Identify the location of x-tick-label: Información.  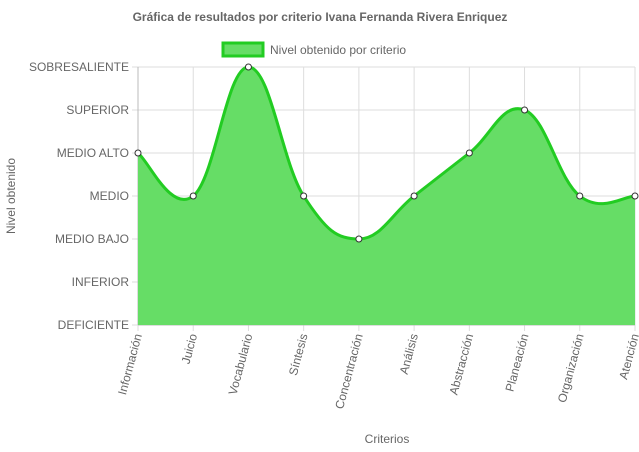
(130, 364).